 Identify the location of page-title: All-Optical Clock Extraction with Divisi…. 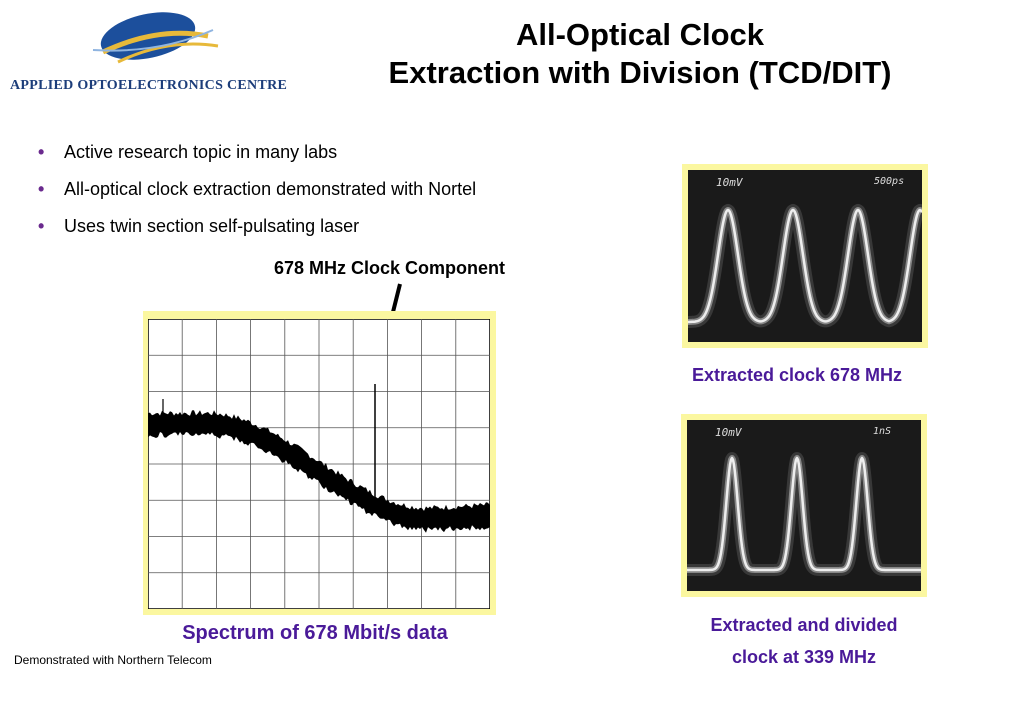
(640, 54).